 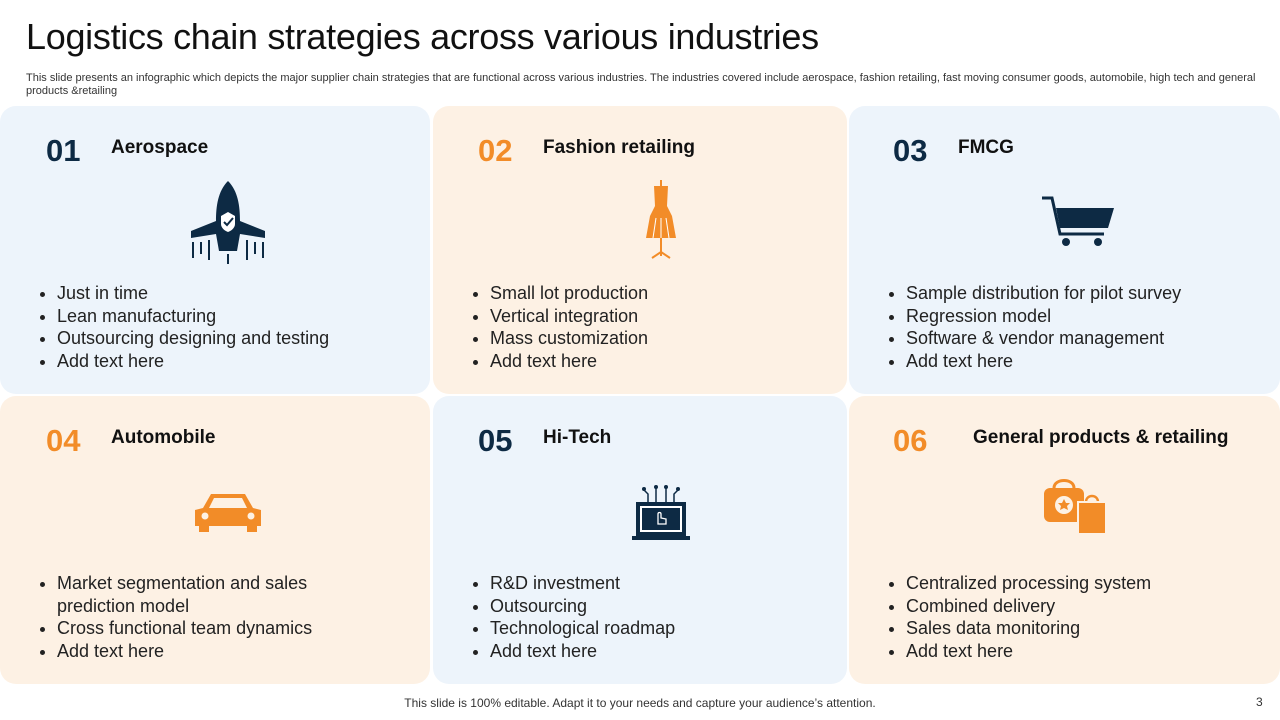 I want to click on bullet: Technological roadmap, so click(x=650, y=628).